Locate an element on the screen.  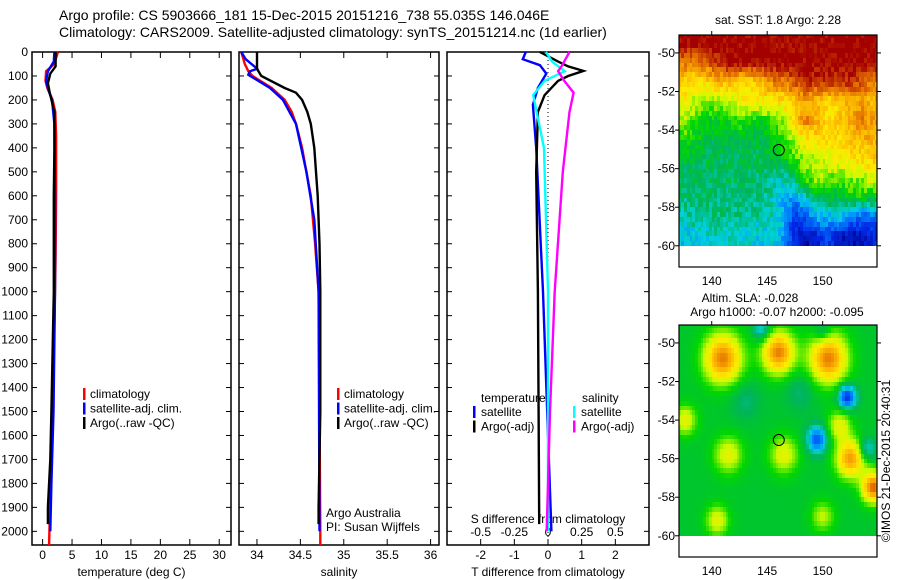
x-tick-label: -2 is located at coordinates (480, 555).